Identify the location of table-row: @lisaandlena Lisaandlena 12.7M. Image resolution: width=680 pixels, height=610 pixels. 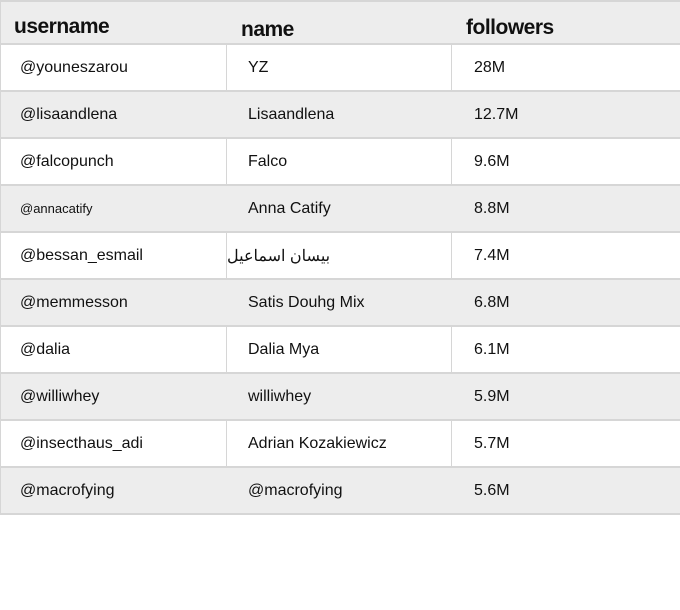
(340, 115).